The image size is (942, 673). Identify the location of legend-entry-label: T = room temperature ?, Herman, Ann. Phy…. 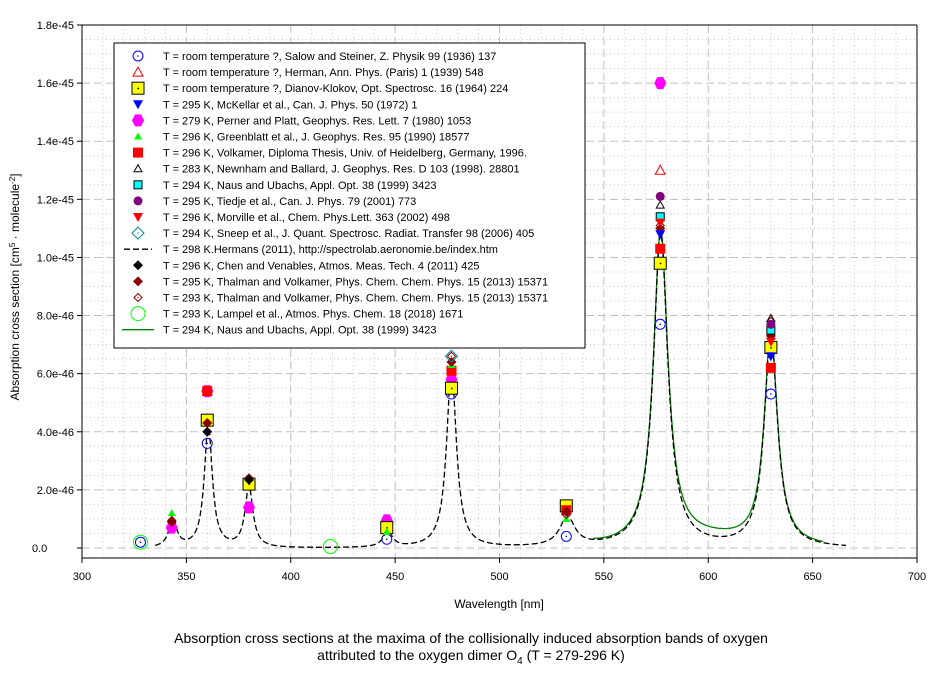
(323, 73).